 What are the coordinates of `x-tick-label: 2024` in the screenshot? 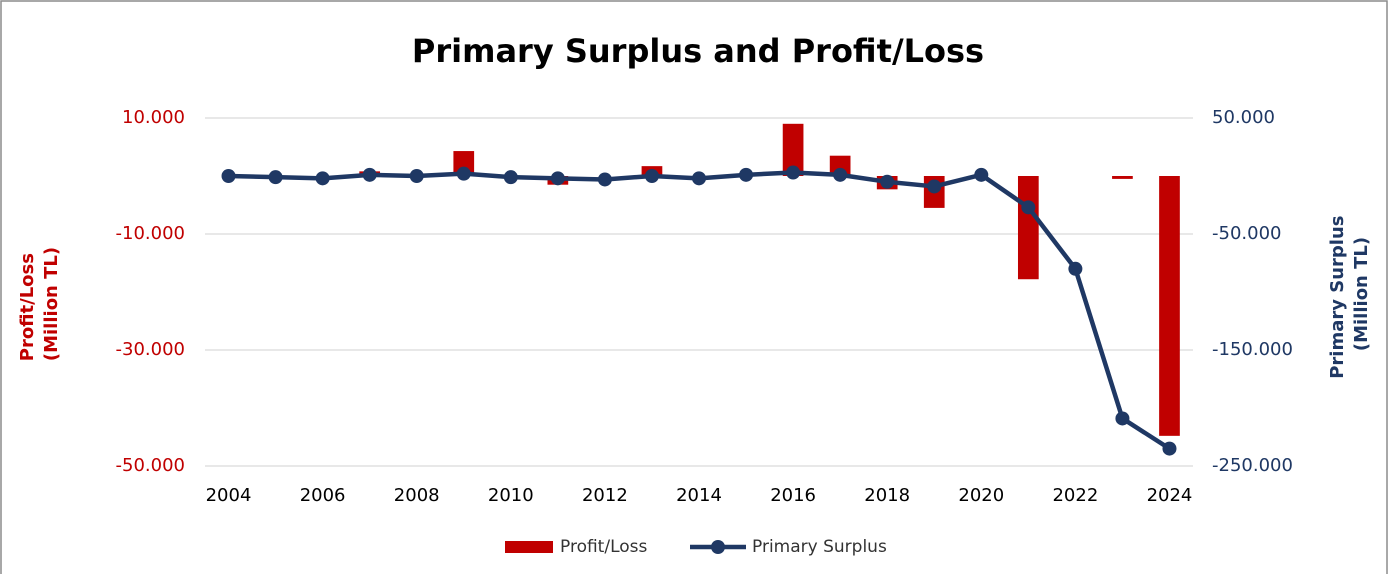 It's located at (1170, 495).